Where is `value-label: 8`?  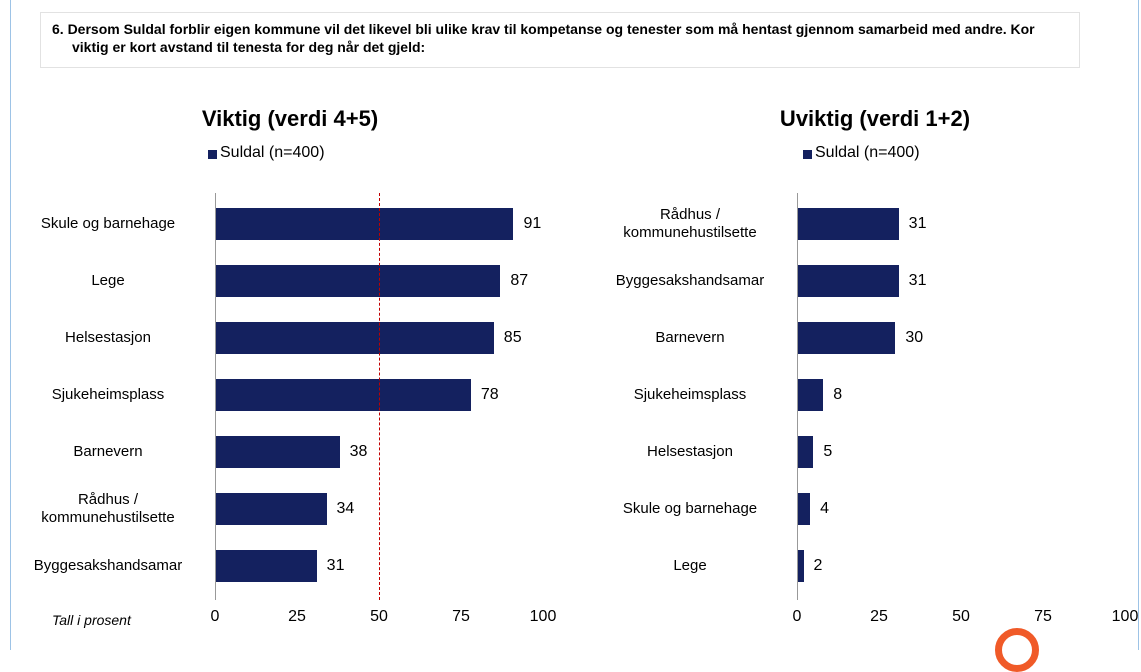 value-label: 8 is located at coordinates (838, 394).